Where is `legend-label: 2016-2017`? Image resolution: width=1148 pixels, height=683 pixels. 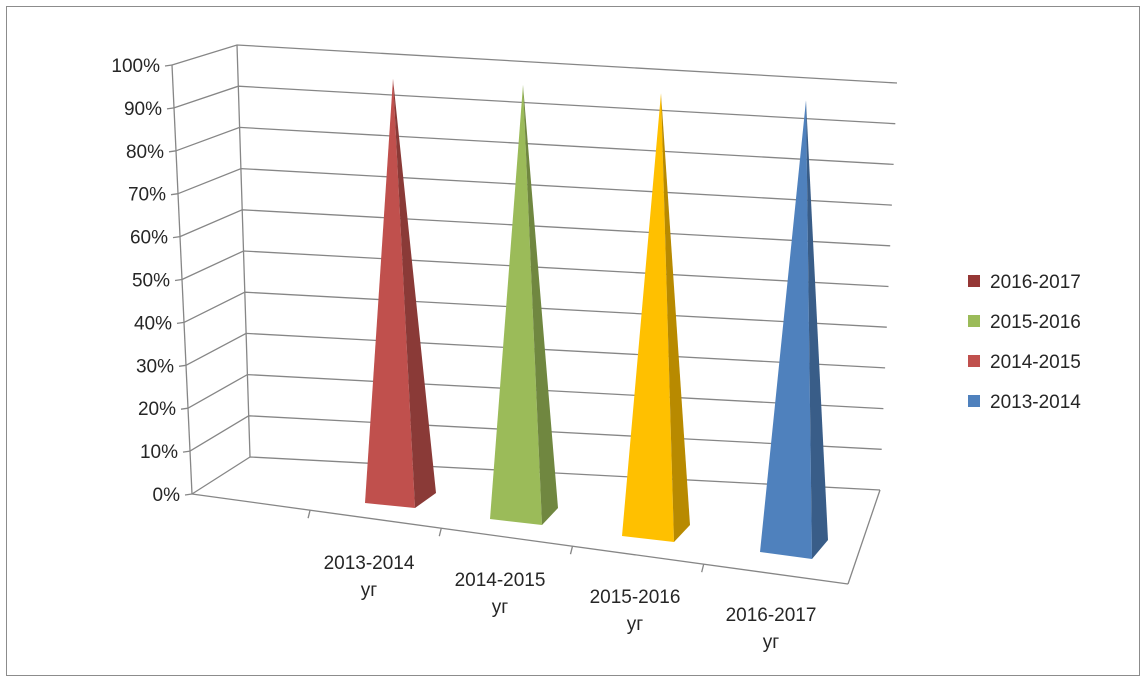
legend-label: 2016-2017 is located at coordinates (1035, 282).